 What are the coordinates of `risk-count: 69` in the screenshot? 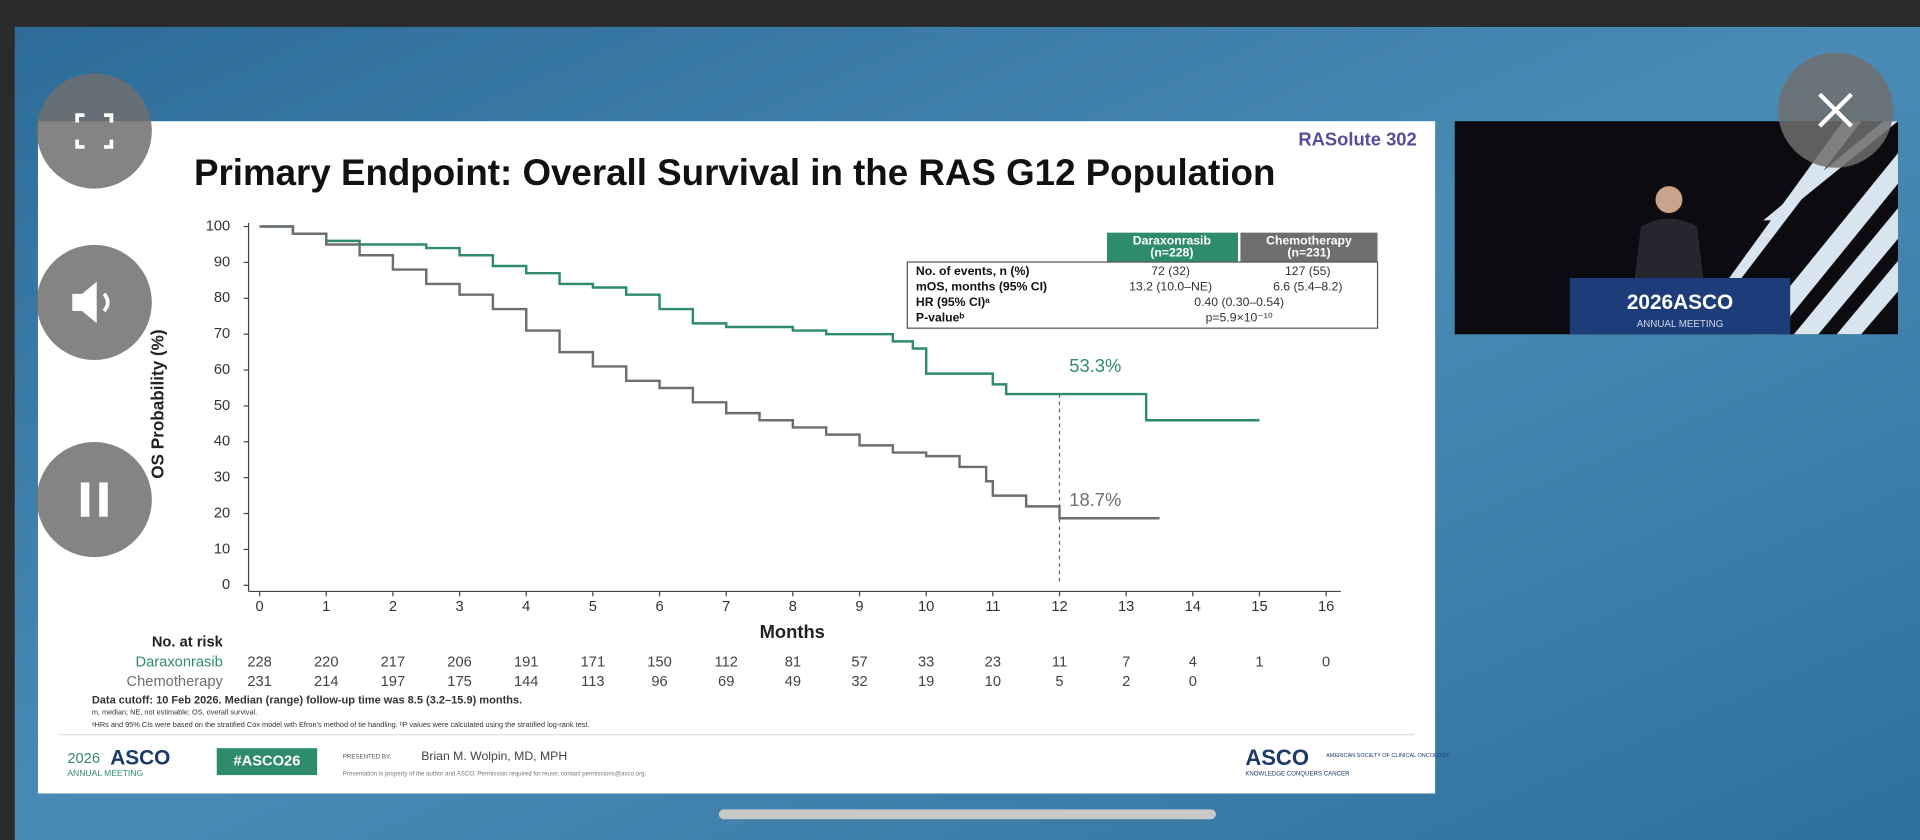 It's located at (726, 682).